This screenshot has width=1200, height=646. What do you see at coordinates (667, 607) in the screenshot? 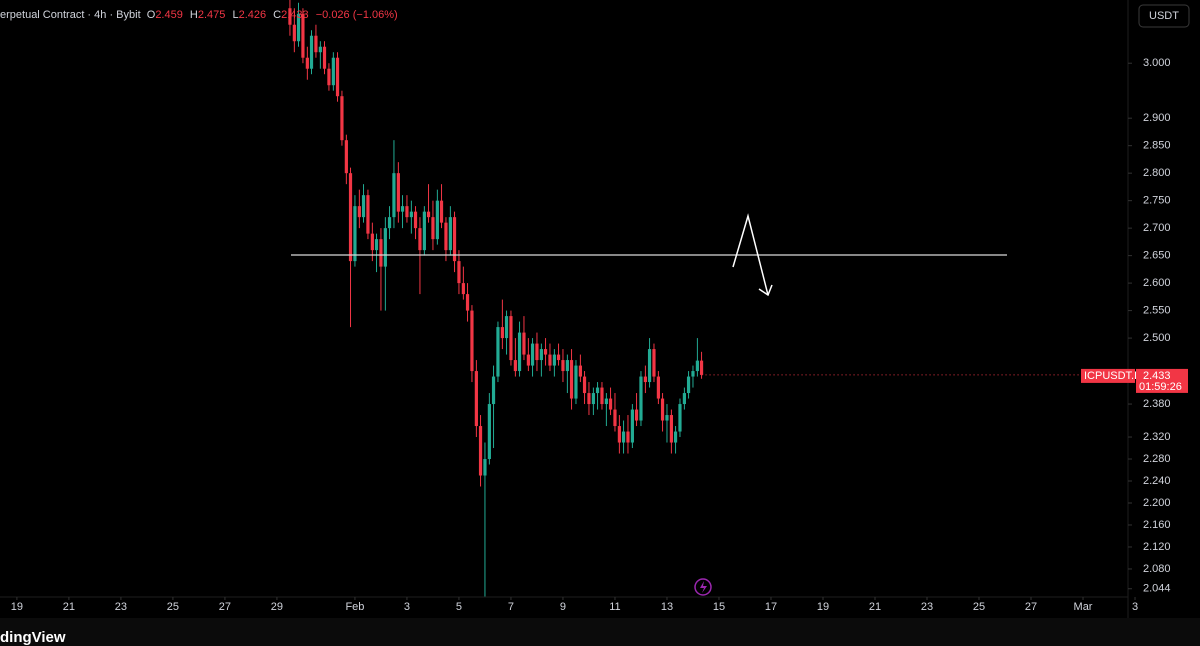
I see `x-tick-label: 13` at bounding box center [667, 607].